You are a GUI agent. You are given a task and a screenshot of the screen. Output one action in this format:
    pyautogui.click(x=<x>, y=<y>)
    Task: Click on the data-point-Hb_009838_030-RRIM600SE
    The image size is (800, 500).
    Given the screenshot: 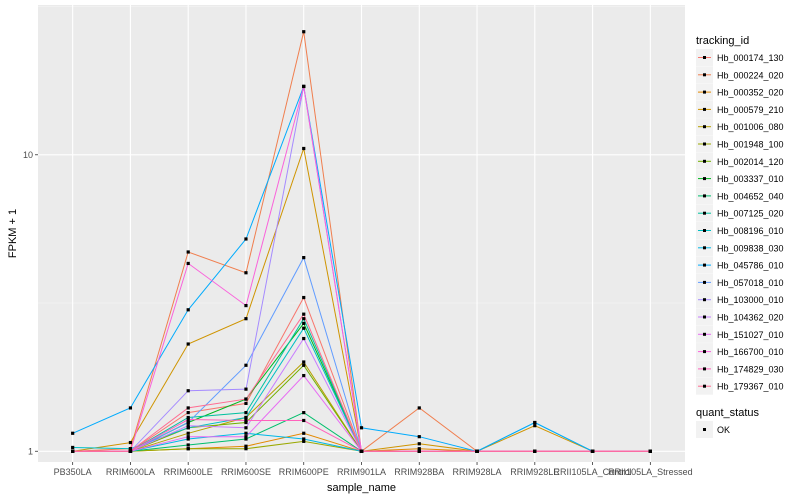 What is the action you would take?
    pyautogui.click(x=246, y=433)
    